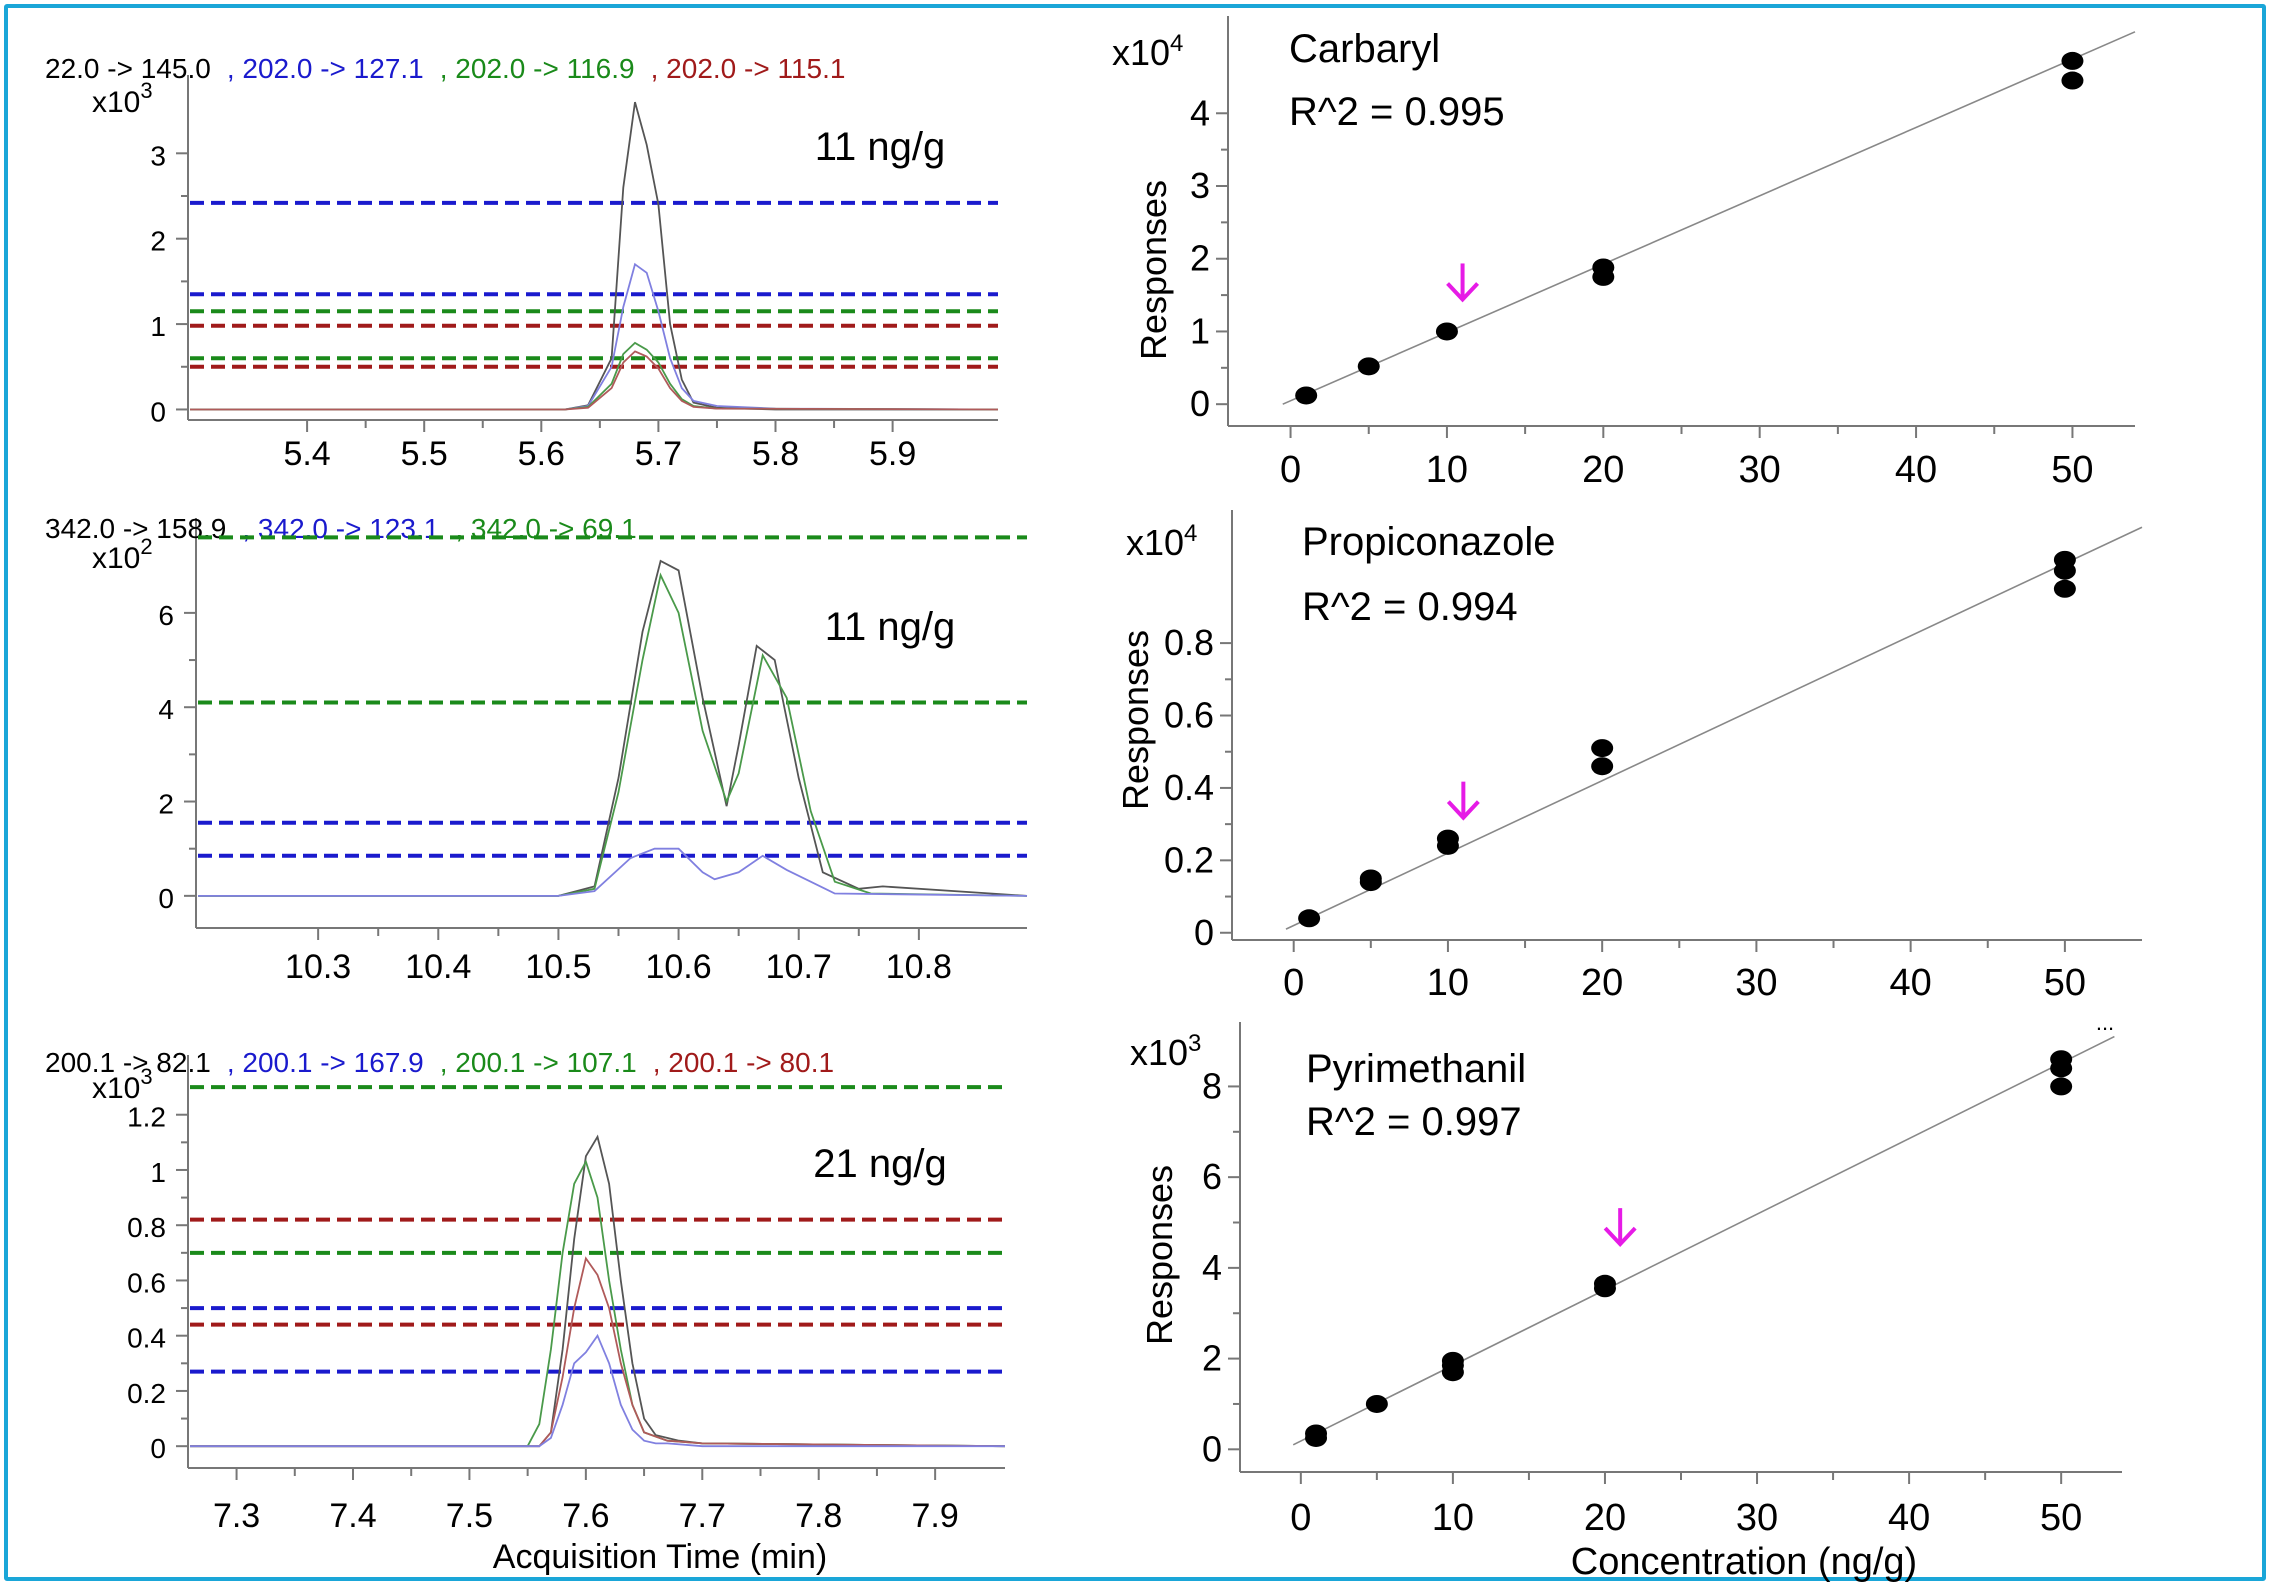 The width and height of the screenshot is (2274, 1585). What do you see at coordinates (1397, 112) in the screenshot?
I see `r-squared-label: R^2 = 0.995` at bounding box center [1397, 112].